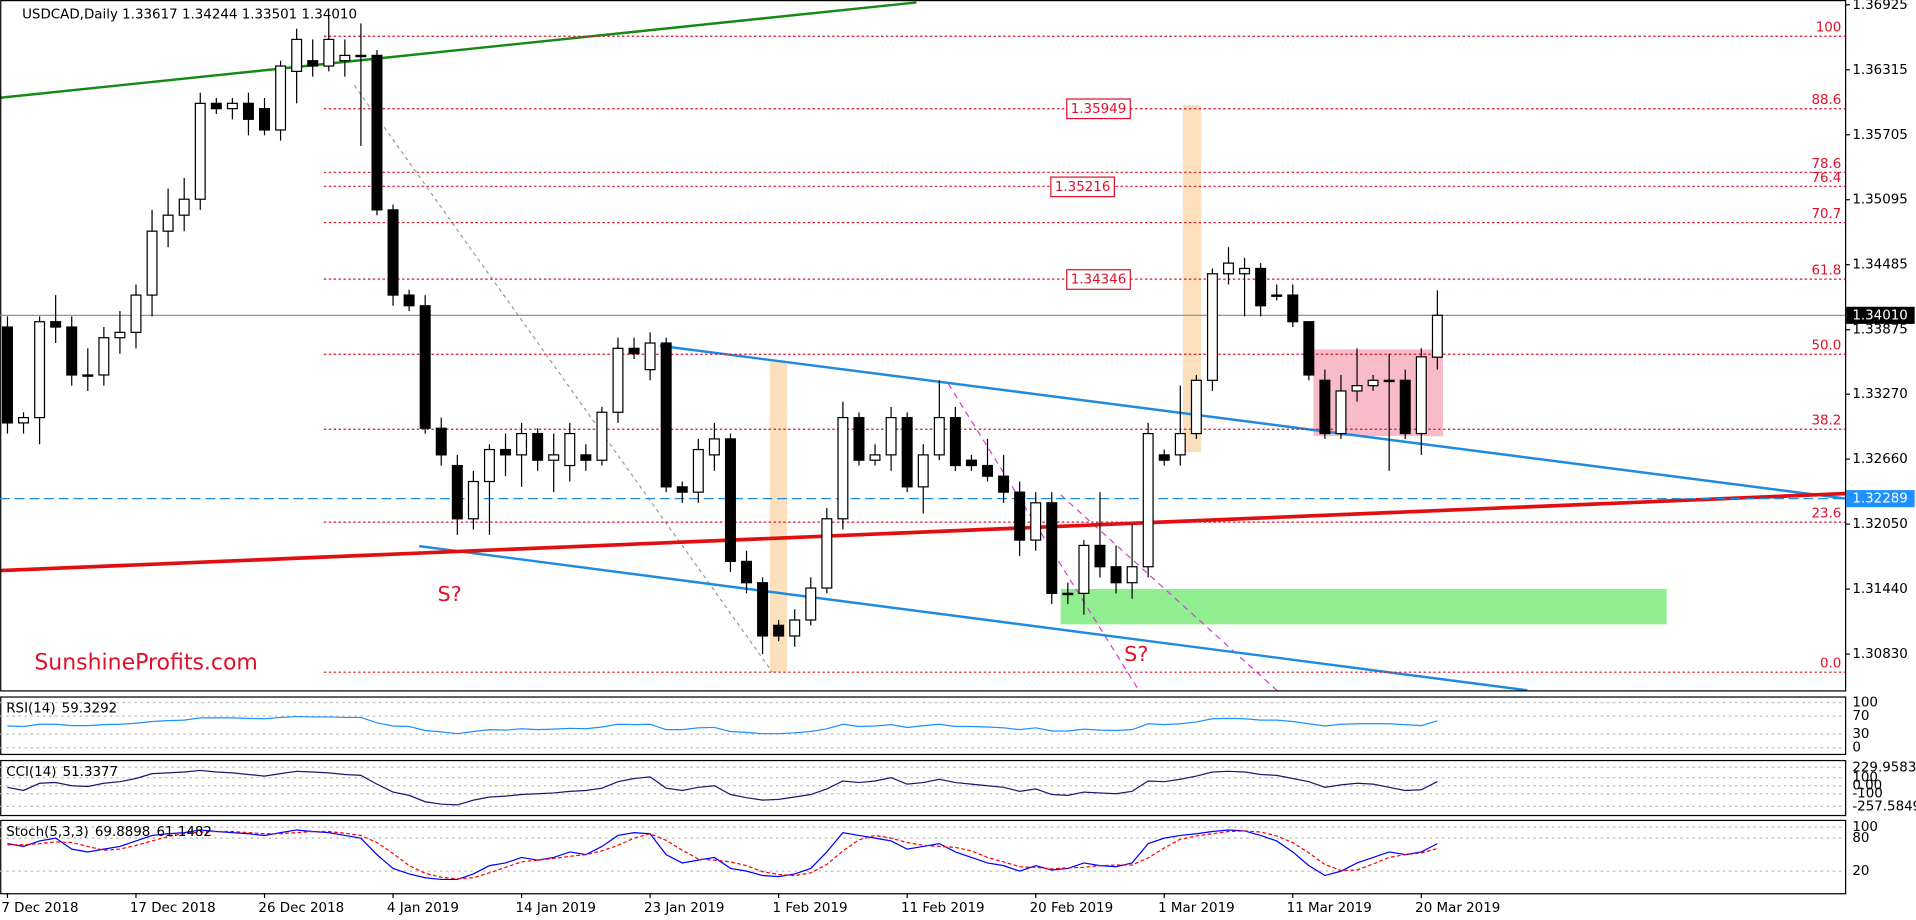 The width and height of the screenshot is (1916, 920). What do you see at coordinates (1884, 767) in the screenshot?
I see `y-tick-label: 229.9583` at bounding box center [1884, 767].